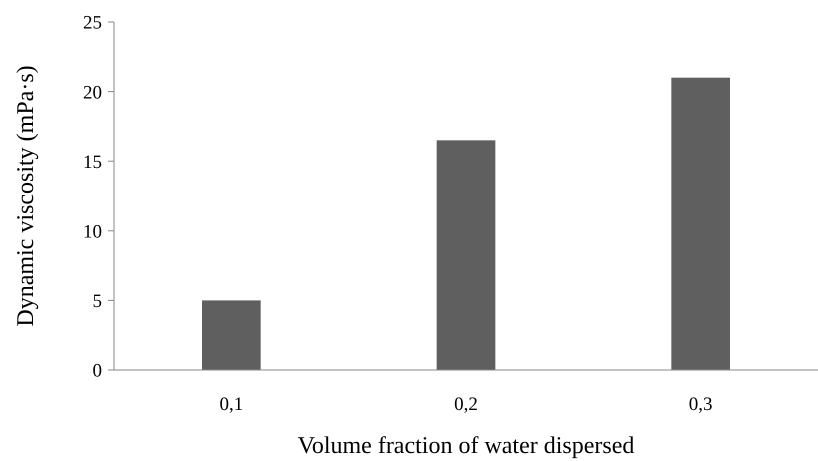 The height and width of the screenshot is (461, 818). Describe the element at coordinates (97, 301) in the screenshot. I see `y-tick-label: 5` at that location.